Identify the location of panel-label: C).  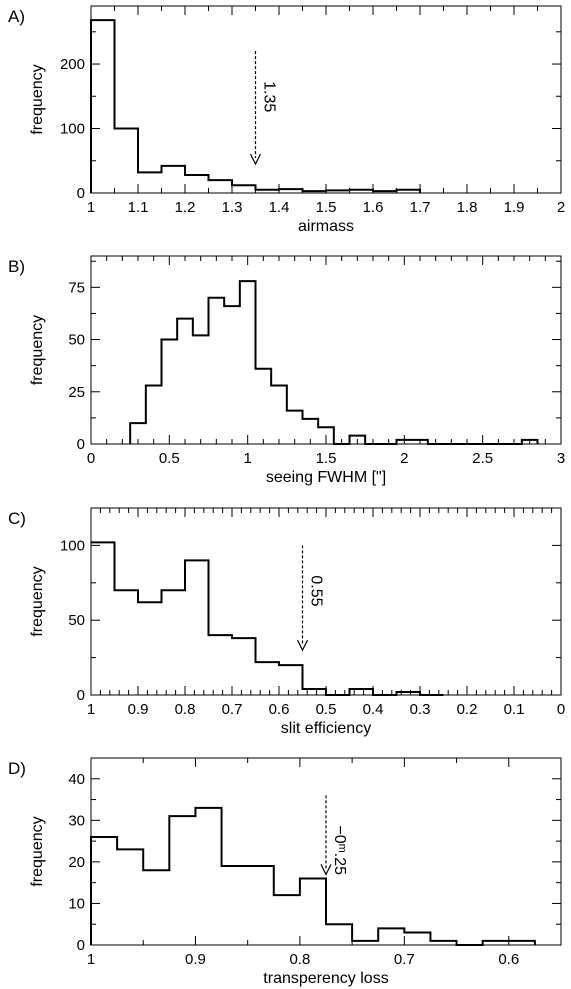
(17, 518).